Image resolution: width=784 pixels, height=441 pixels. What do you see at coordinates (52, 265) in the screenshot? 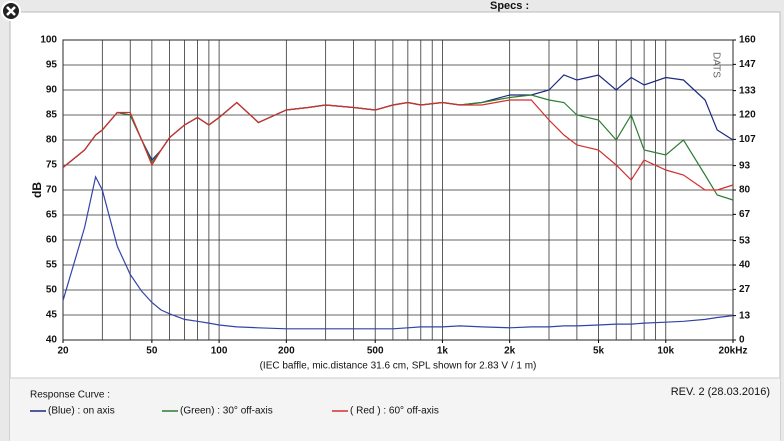
I see `y-tick-label: 55` at bounding box center [52, 265].